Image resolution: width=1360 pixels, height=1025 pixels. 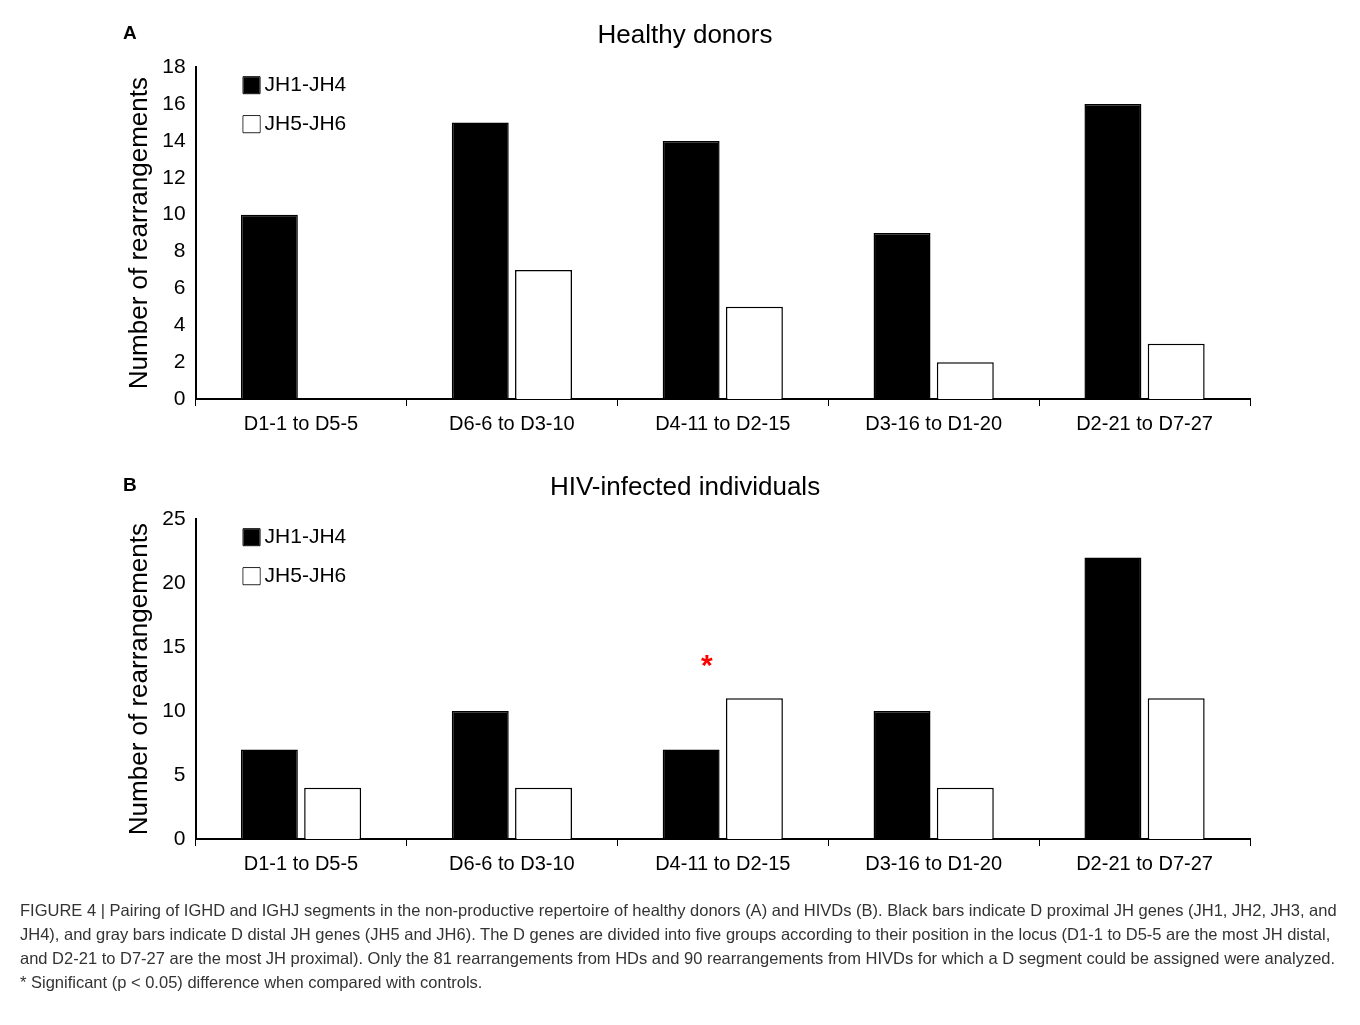 I want to click on y-tick-label: 25, so click(x=174, y=517).